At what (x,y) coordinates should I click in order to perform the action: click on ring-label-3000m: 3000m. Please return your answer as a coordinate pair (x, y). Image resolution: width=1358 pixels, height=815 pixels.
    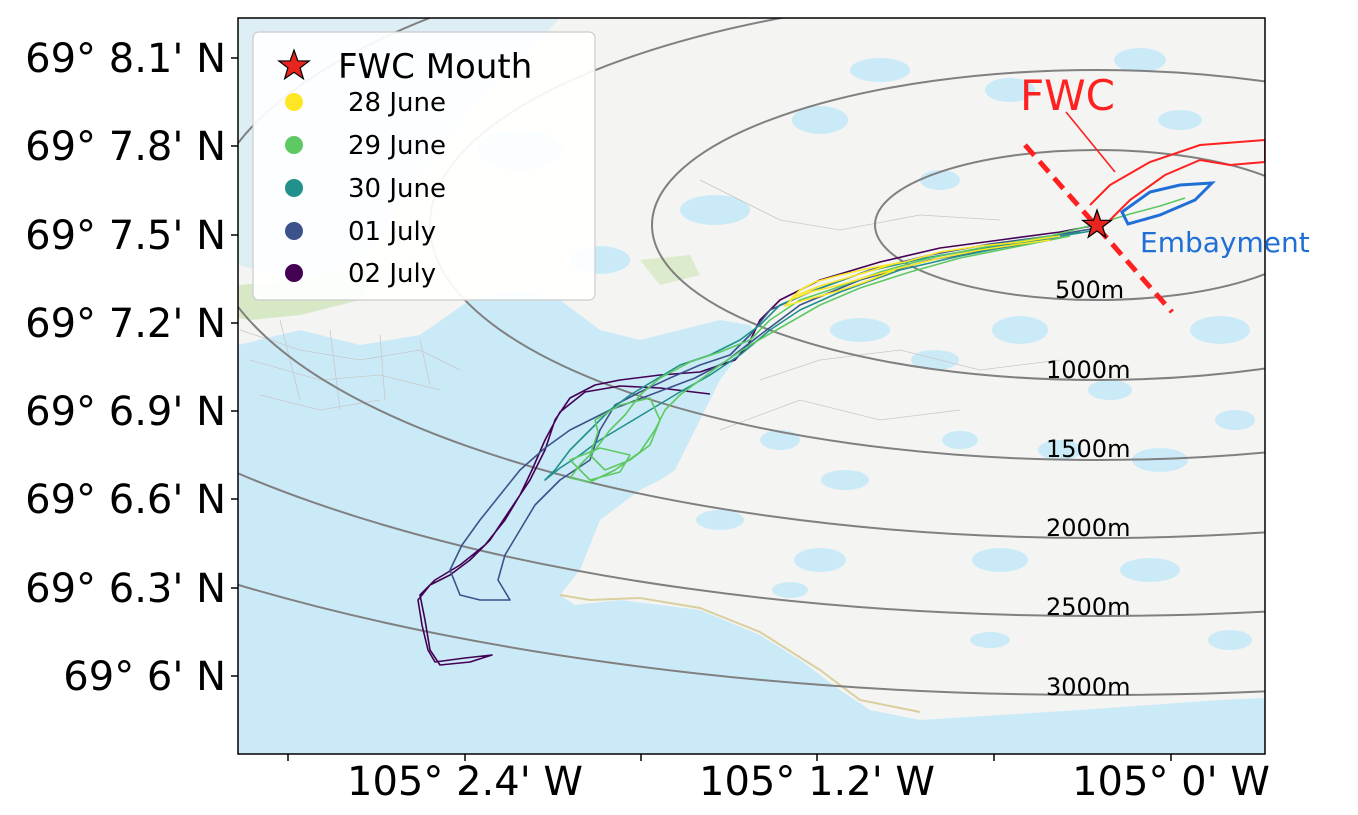
    Looking at the image, I should click on (1088, 687).